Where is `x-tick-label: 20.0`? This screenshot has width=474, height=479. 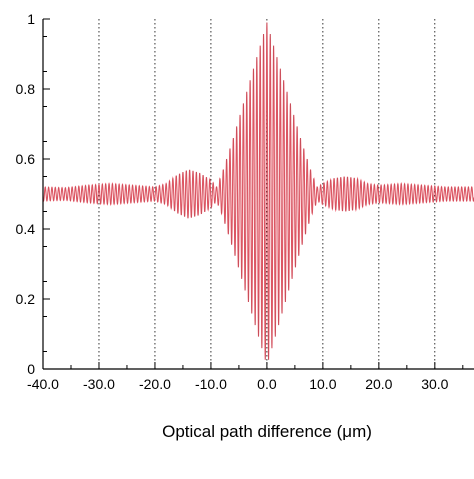 x-tick-label: 20.0 is located at coordinates (378, 384).